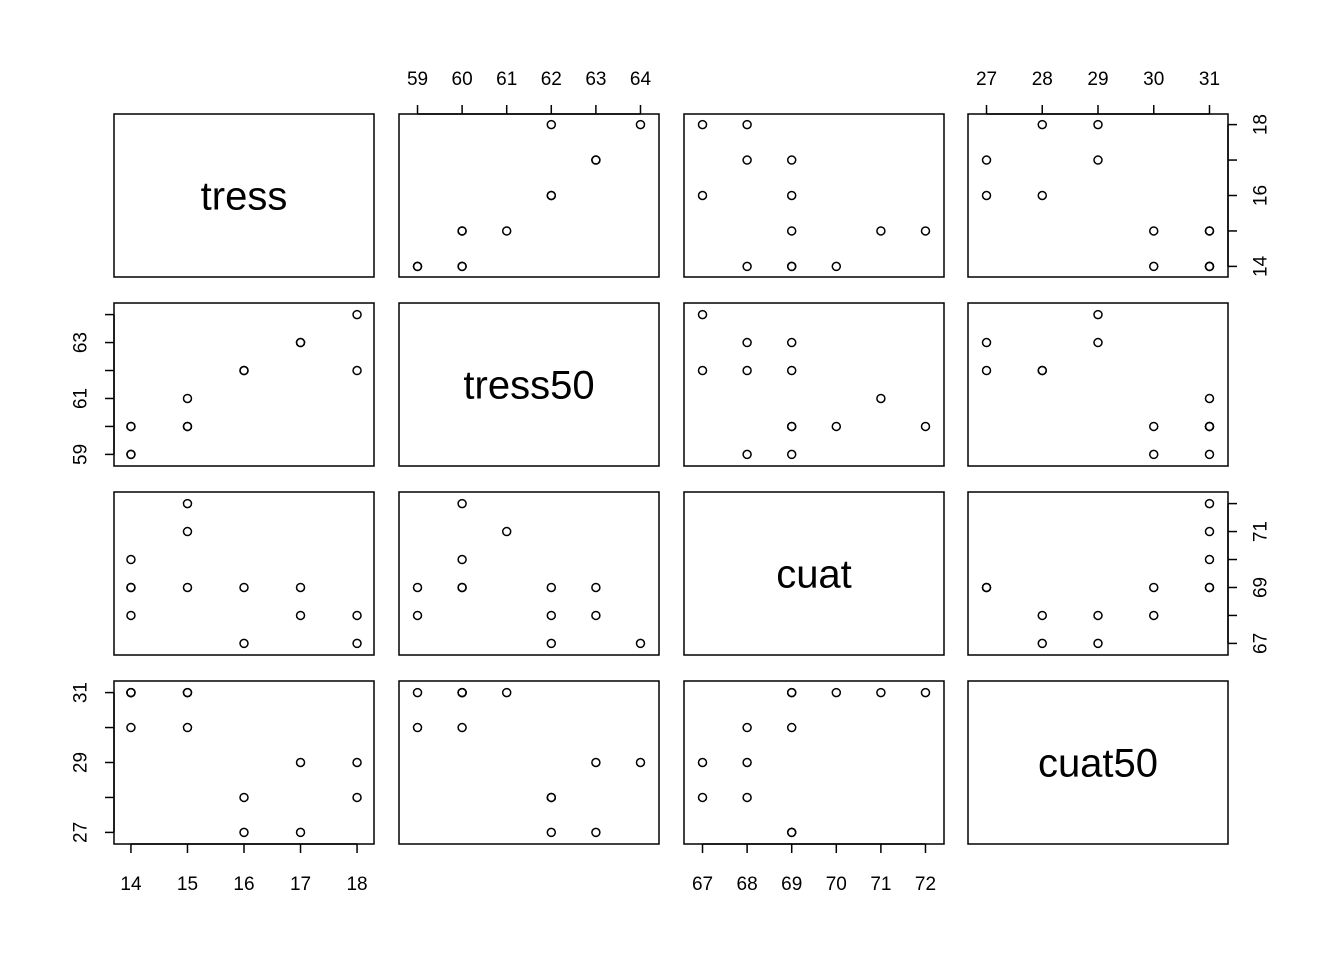 The image size is (1344, 960). What do you see at coordinates (300, 884) in the screenshot?
I see `x-tick-label-tress-17: 17` at bounding box center [300, 884].